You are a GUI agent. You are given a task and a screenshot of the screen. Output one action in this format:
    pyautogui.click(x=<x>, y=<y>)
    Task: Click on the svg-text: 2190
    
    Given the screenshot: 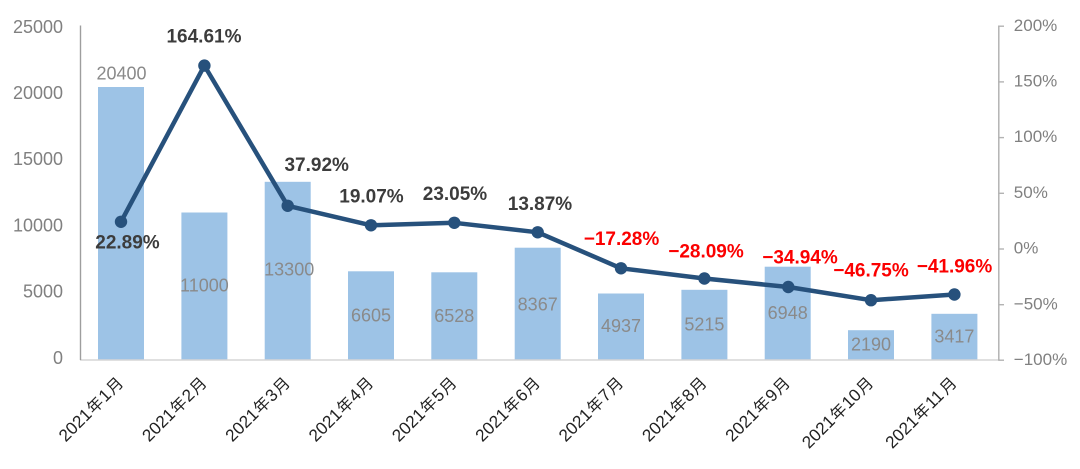 What is the action you would take?
    pyautogui.click(x=871, y=345)
    